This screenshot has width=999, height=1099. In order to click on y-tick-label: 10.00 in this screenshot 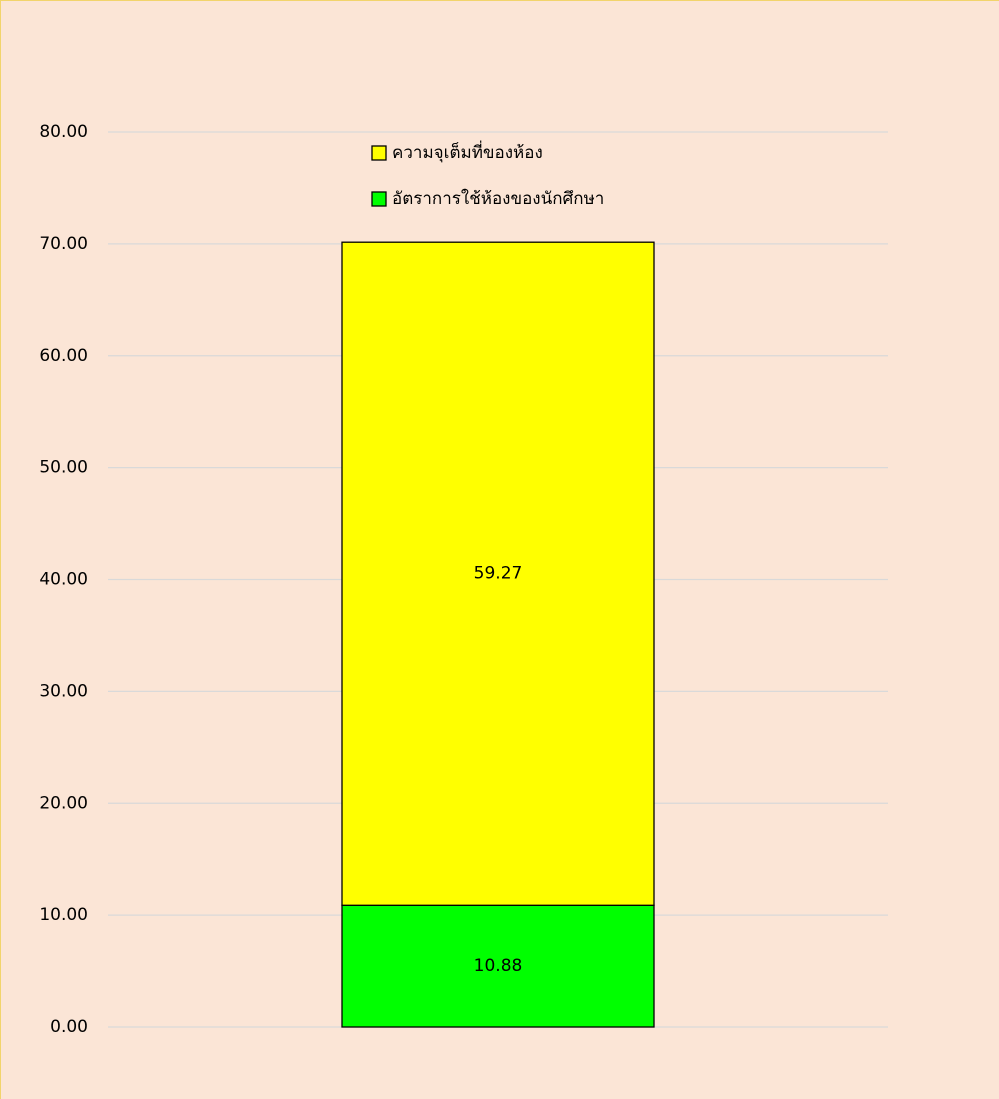, I will do `click(63, 915)`.